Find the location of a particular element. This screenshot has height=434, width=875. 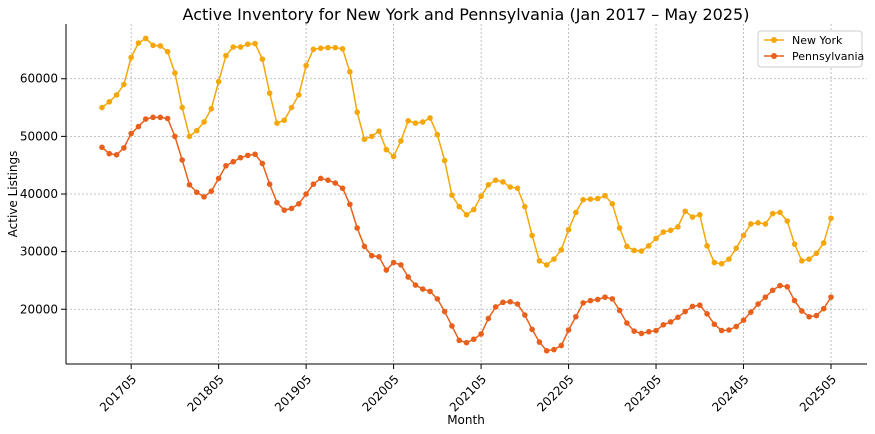

legend-label-new-york: New York is located at coordinates (817, 40).